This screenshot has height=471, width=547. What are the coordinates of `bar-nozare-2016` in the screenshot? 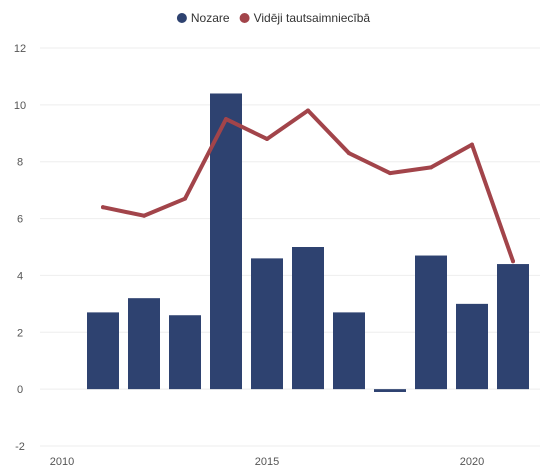 It's located at (308, 318).